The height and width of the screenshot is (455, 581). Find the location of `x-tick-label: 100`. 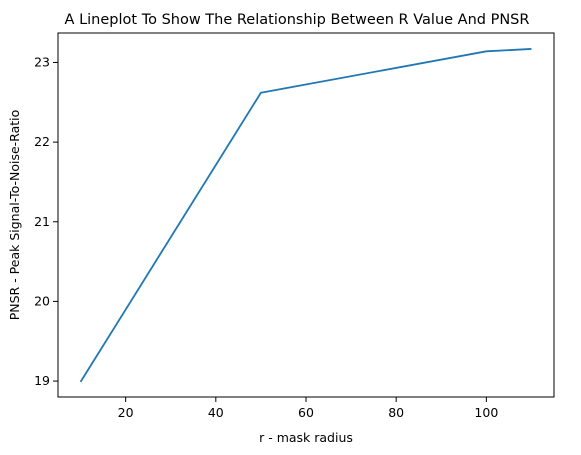

x-tick-label: 100 is located at coordinates (486, 412).